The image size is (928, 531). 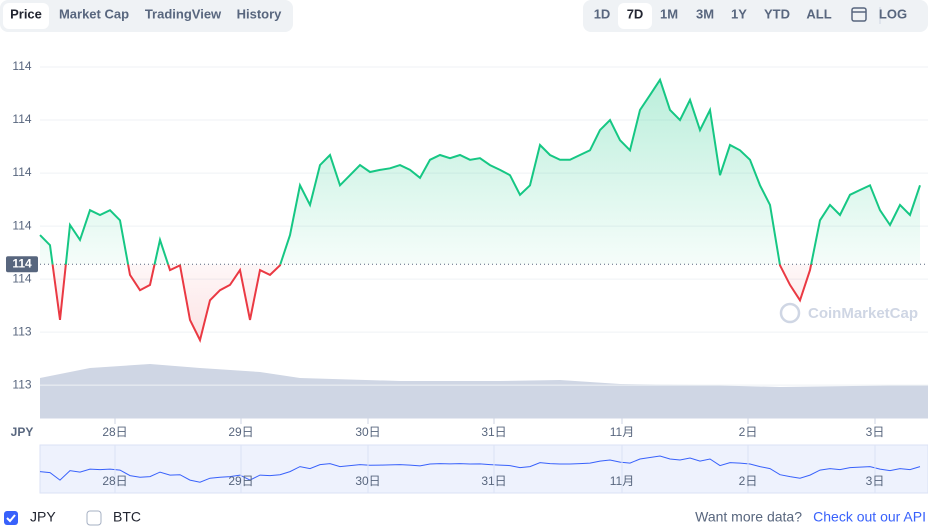 I want to click on x-tick-label: 30日, so click(x=367, y=432).